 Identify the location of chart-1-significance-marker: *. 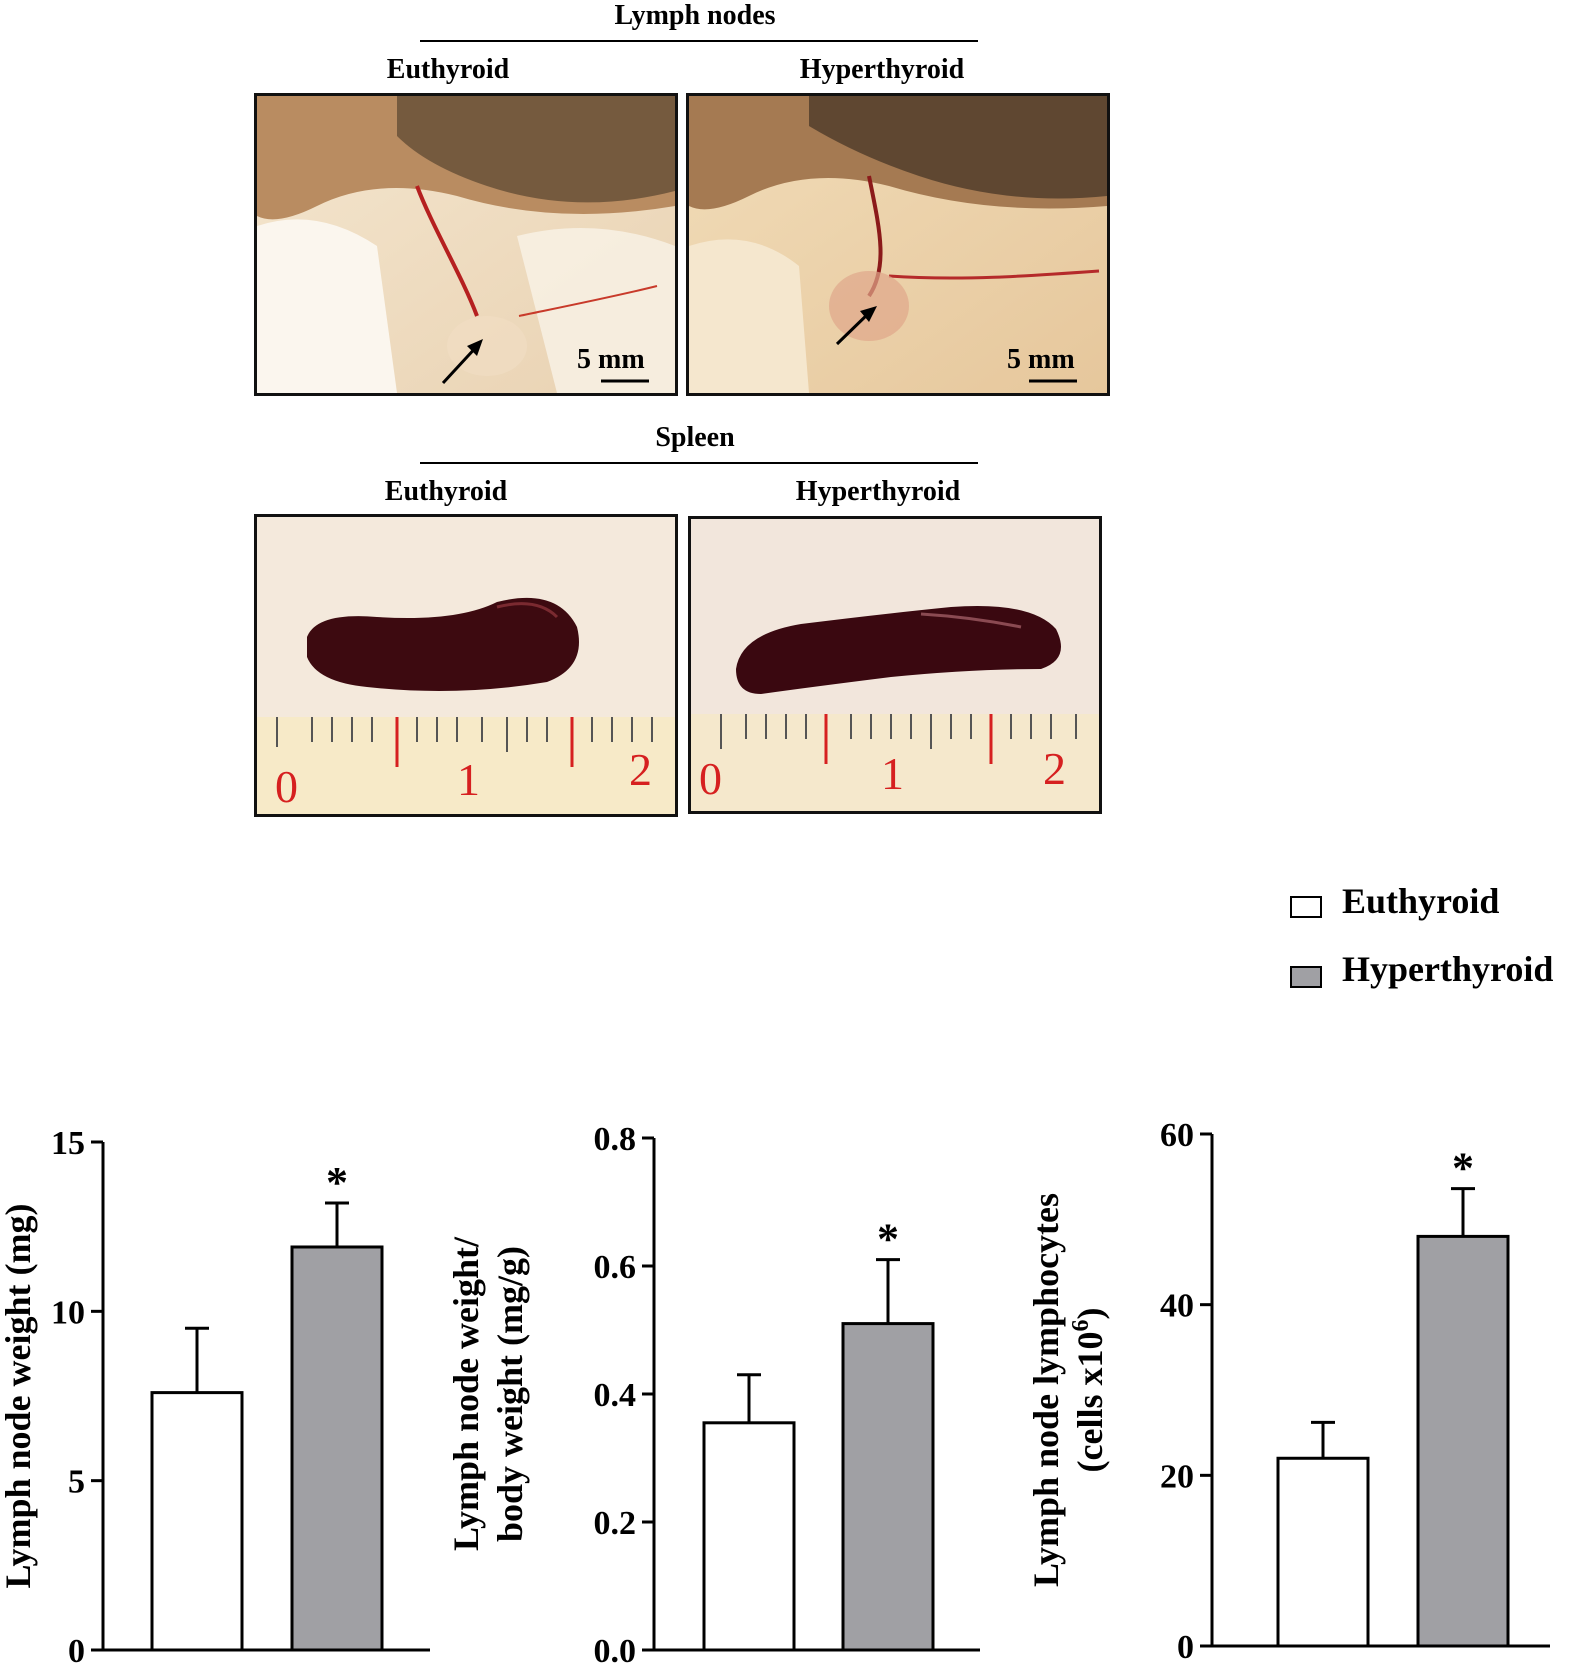
(337, 1182).